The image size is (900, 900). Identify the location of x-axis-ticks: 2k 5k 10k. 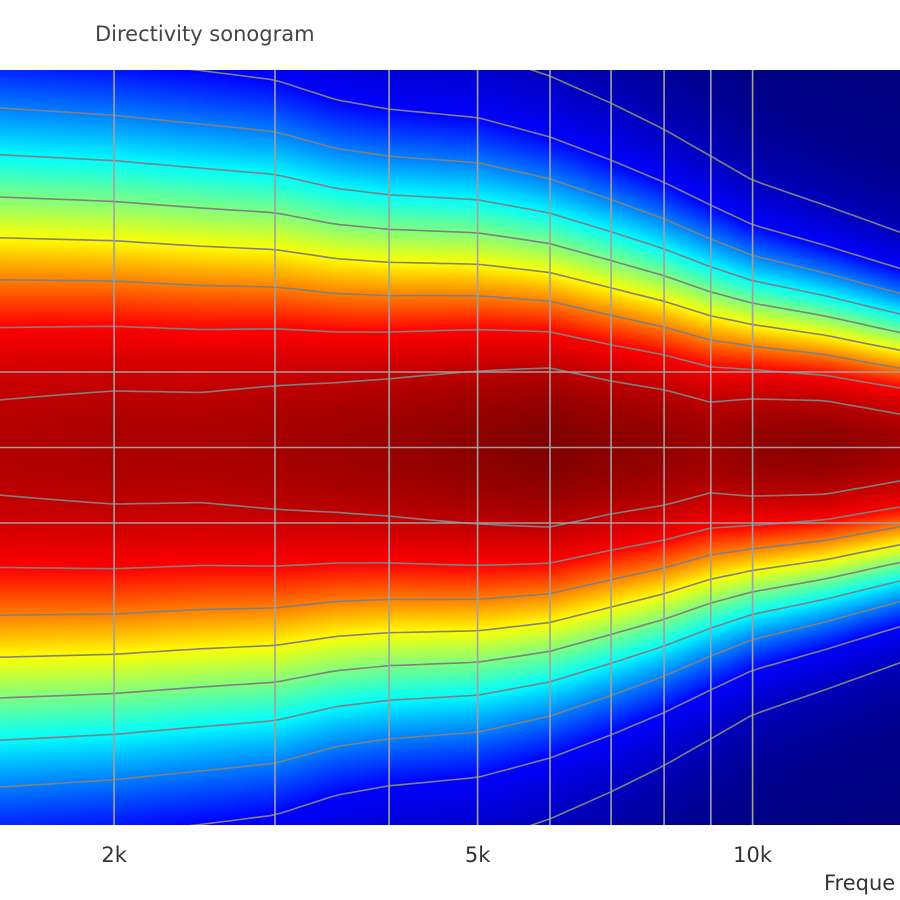
(437, 855).